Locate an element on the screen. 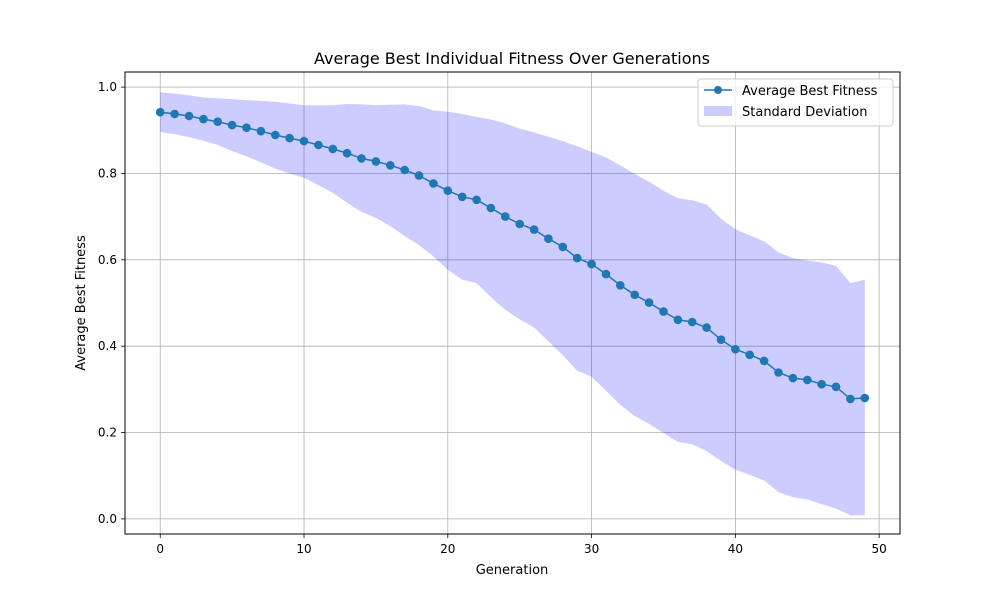 The width and height of the screenshot is (1000, 600). x-tick-label: 30 is located at coordinates (591, 549).